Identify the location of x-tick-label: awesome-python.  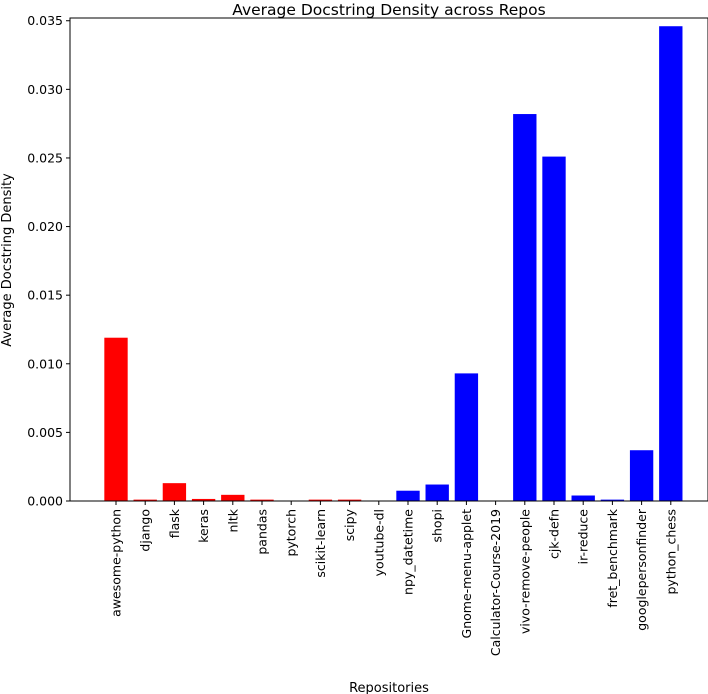
(116, 563).